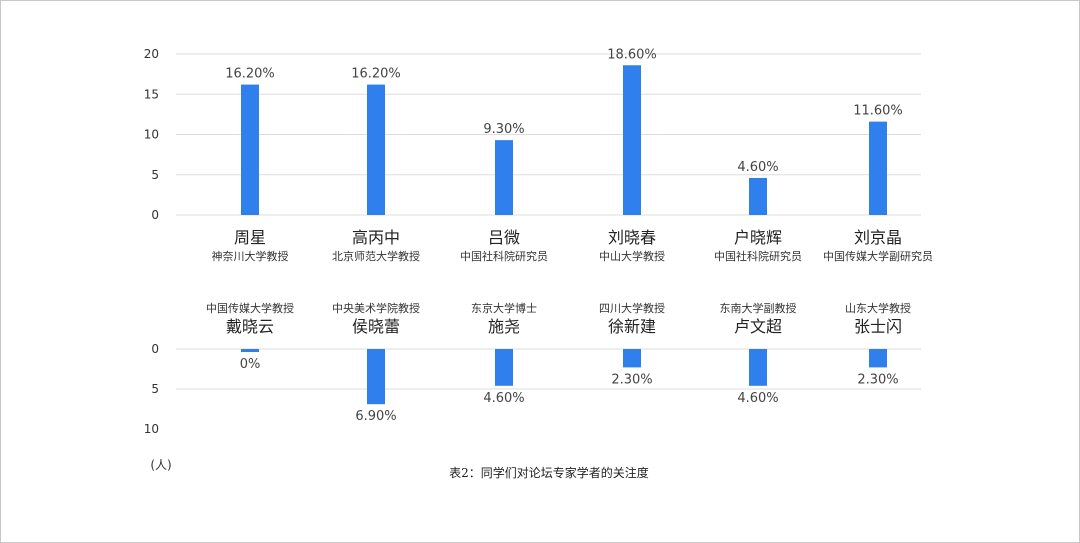 The image size is (1080, 543). What do you see at coordinates (151, 429) in the screenshot?
I see `bottom-y-tick-label: 10` at bounding box center [151, 429].